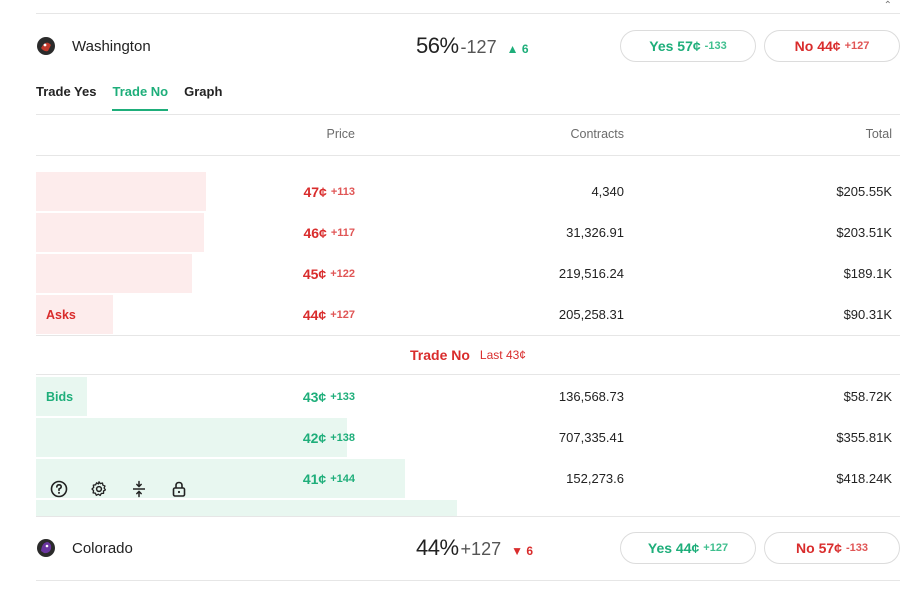 The width and height of the screenshot is (920, 590). Describe the element at coordinates (512, 49) in the screenshot. I see `arrow-up-icon: ▲` at that location.